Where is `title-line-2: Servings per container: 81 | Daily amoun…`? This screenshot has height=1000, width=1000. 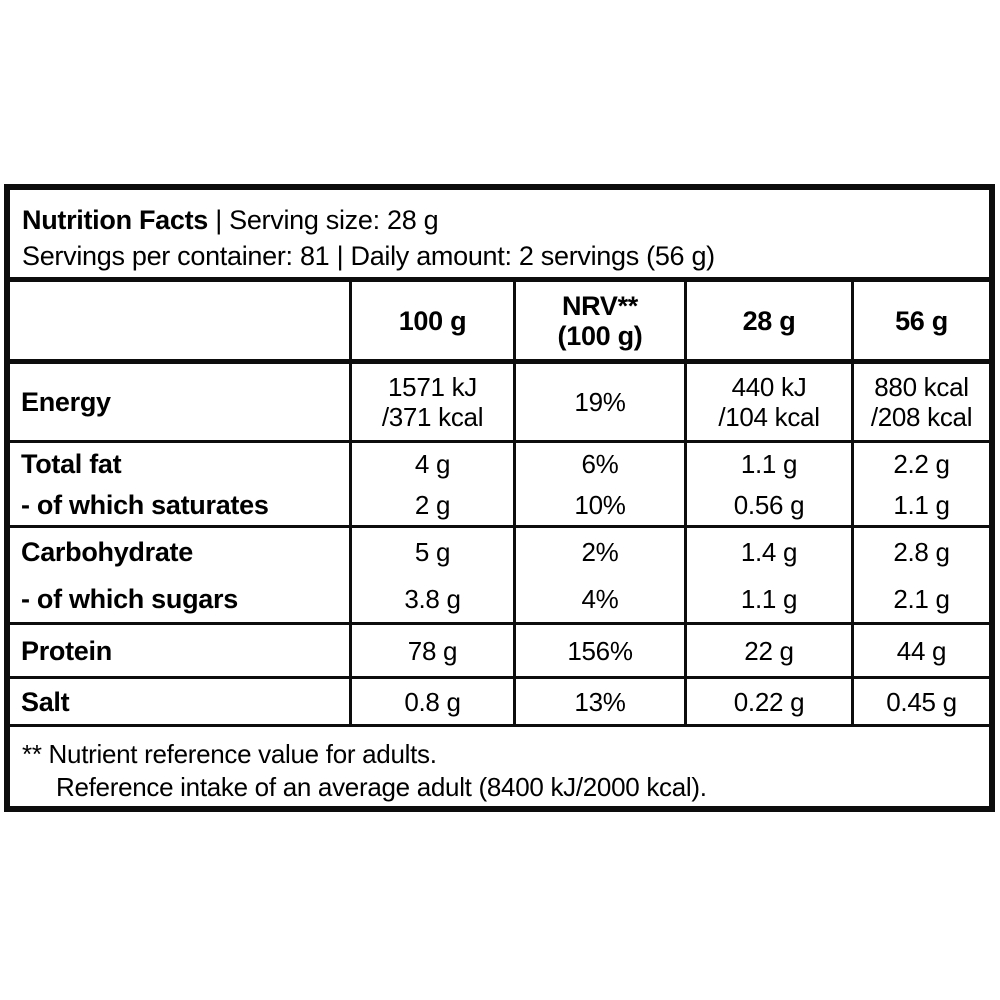 title-line-2: Servings per container: 81 | Daily amoun… is located at coordinates (368, 255).